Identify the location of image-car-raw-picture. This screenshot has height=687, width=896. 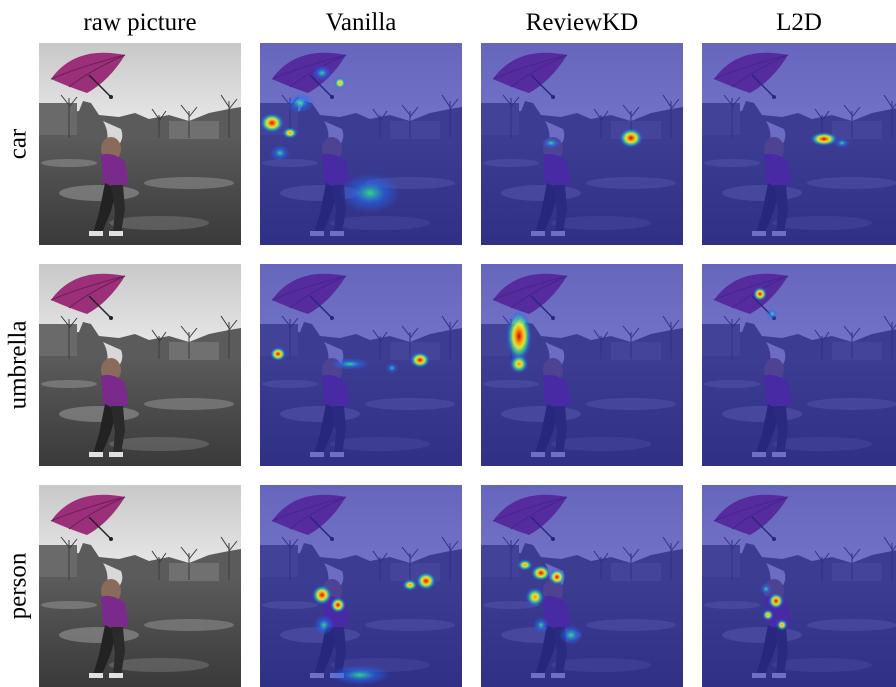
(140, 144).